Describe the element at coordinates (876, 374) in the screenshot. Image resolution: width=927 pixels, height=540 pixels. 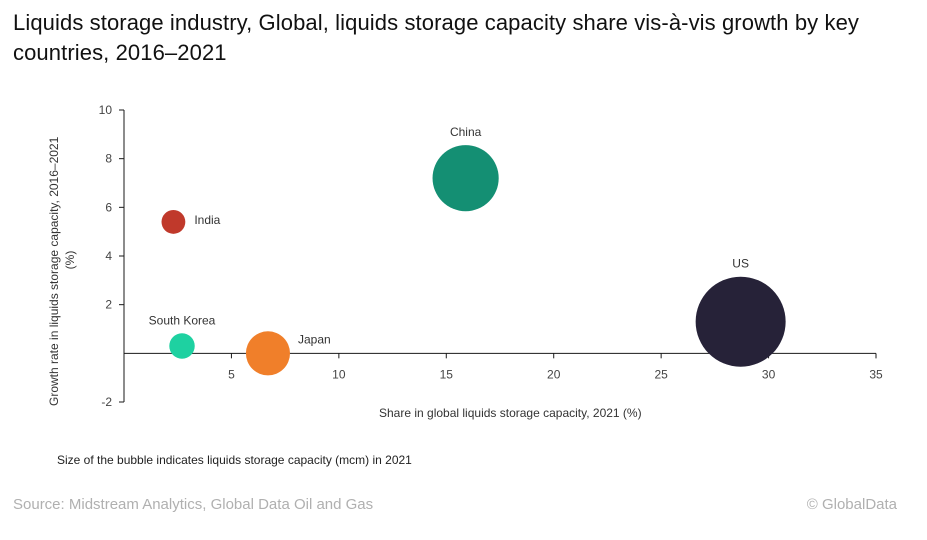
I see `x-tick-label: 35` at that location.